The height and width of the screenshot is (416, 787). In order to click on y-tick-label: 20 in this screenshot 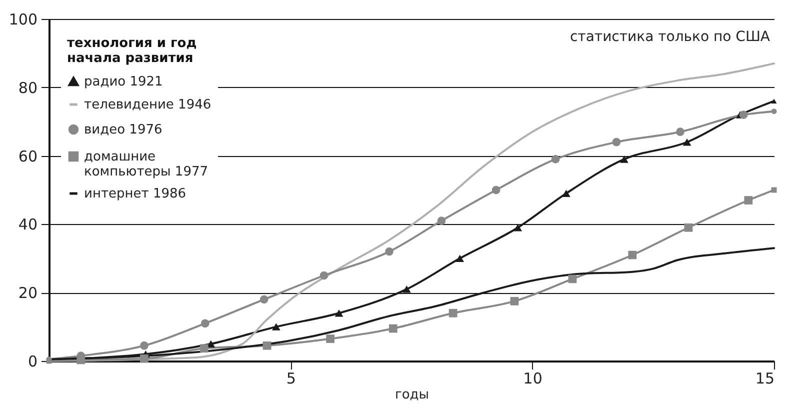, I will do `click(28, 293)`.